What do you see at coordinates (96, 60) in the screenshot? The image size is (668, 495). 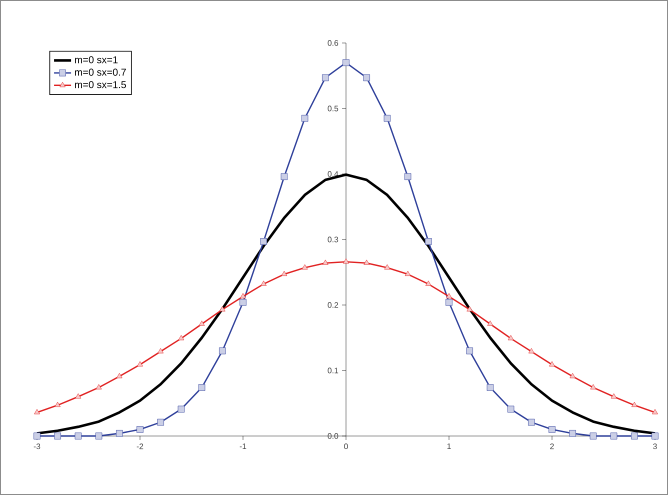 I see `legend-label: m=0 sx=1` at bounding box center [96, 60].